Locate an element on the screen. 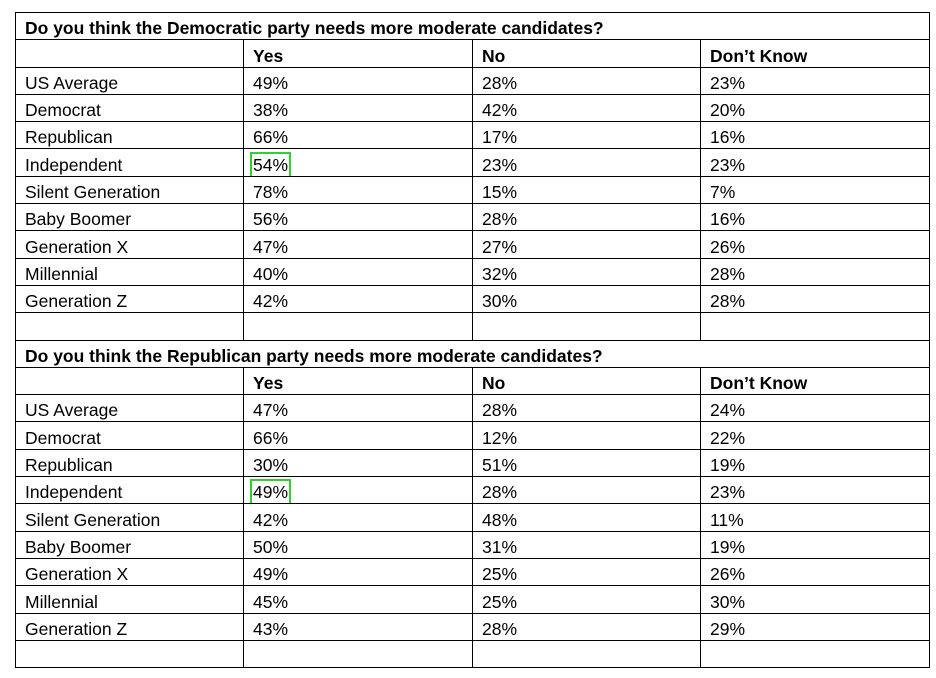  yes-value: 38% is located at coordinates (358, 108).